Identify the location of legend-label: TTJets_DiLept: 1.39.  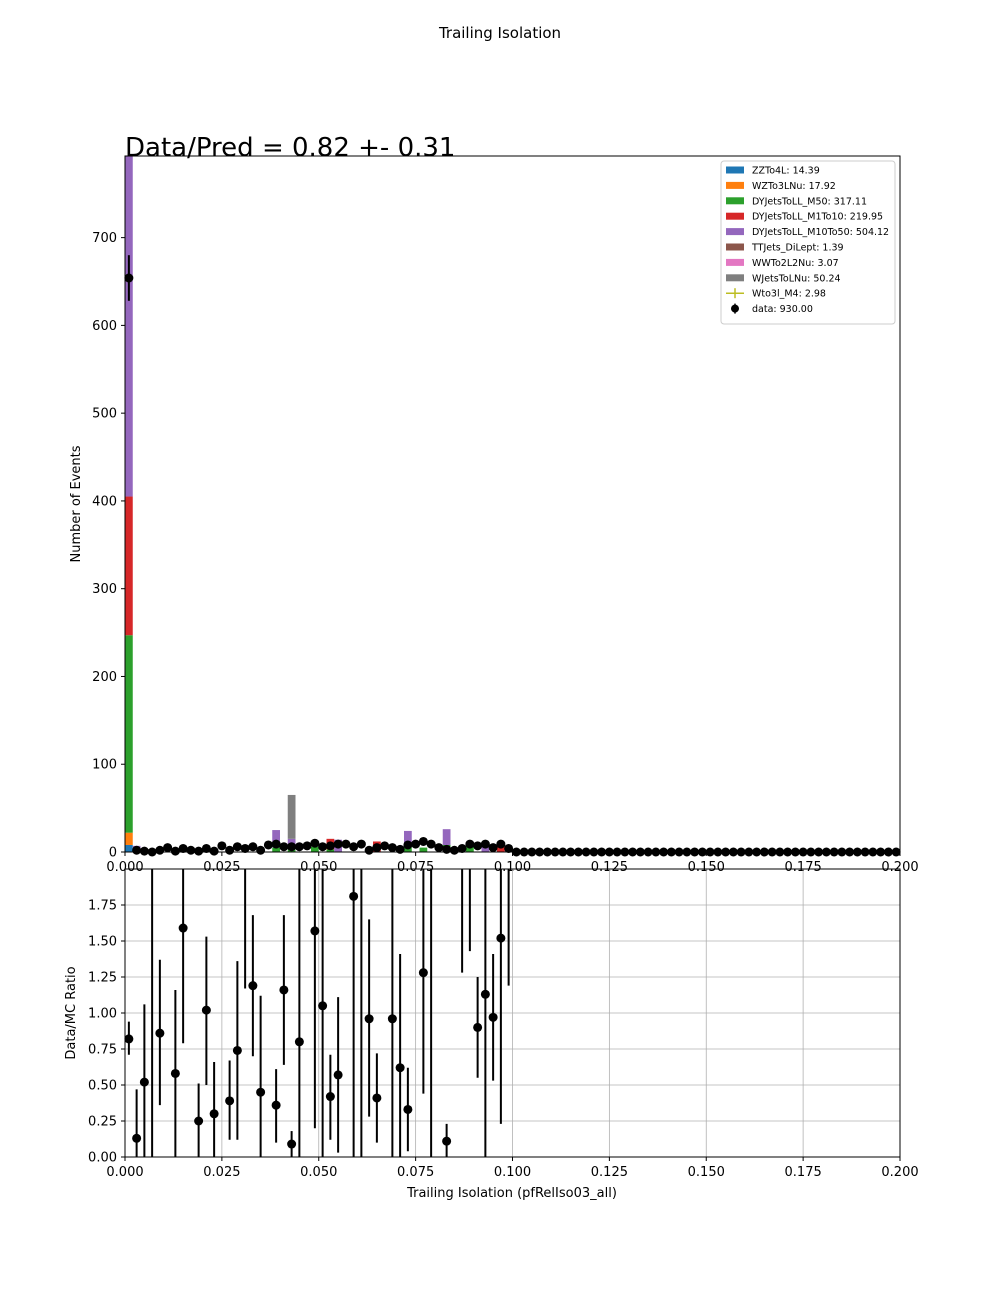
(797, 248).